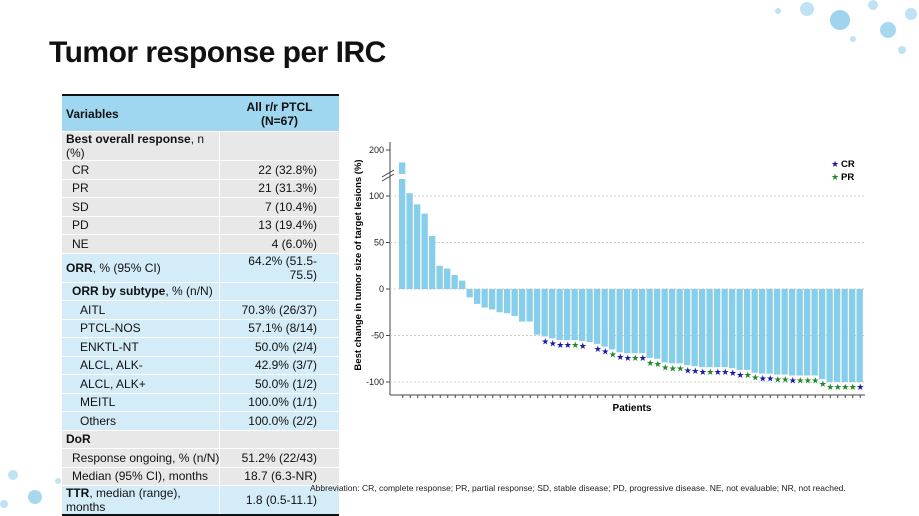 This screenshot has height=516, width=919. What do you see at coordinates (141, 402) in the screenshot?
I see `row-label: MEITL` at bounding box center [141, 402].